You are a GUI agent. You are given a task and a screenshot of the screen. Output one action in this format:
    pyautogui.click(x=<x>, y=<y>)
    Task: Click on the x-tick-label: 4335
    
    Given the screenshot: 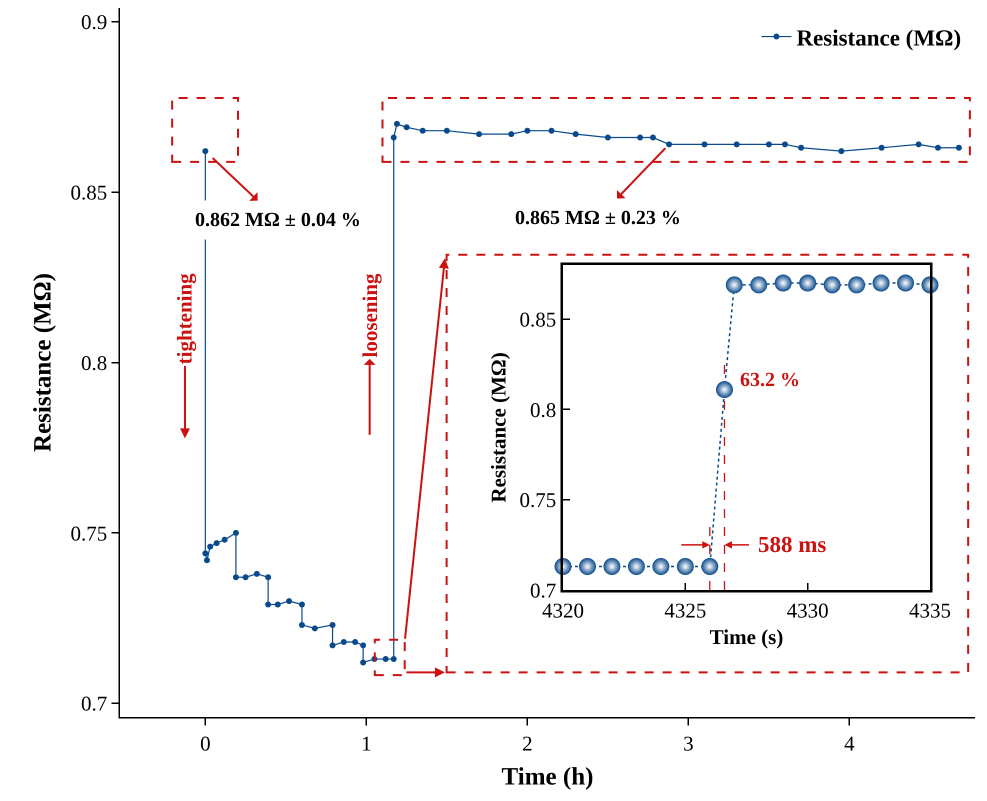 What is the action you would take?
    pyautogui.click(x=930, y=610)
    